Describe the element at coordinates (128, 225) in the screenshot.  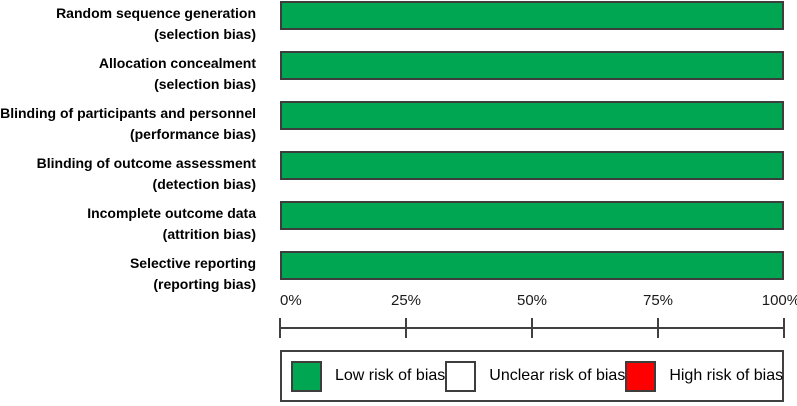
I see `category-label: Incomplete outcome data (attrition bias)` at that location.